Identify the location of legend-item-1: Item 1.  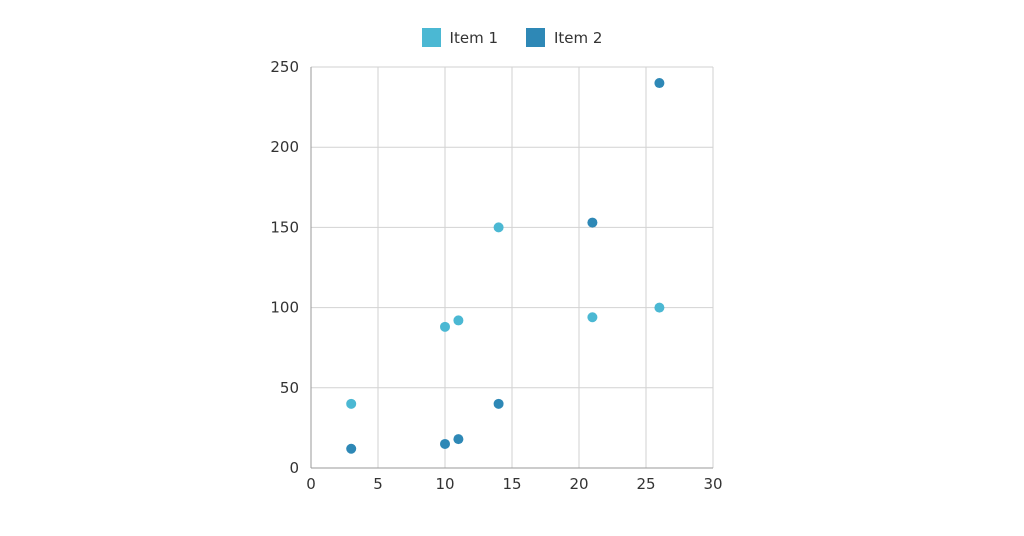
(459, 37).